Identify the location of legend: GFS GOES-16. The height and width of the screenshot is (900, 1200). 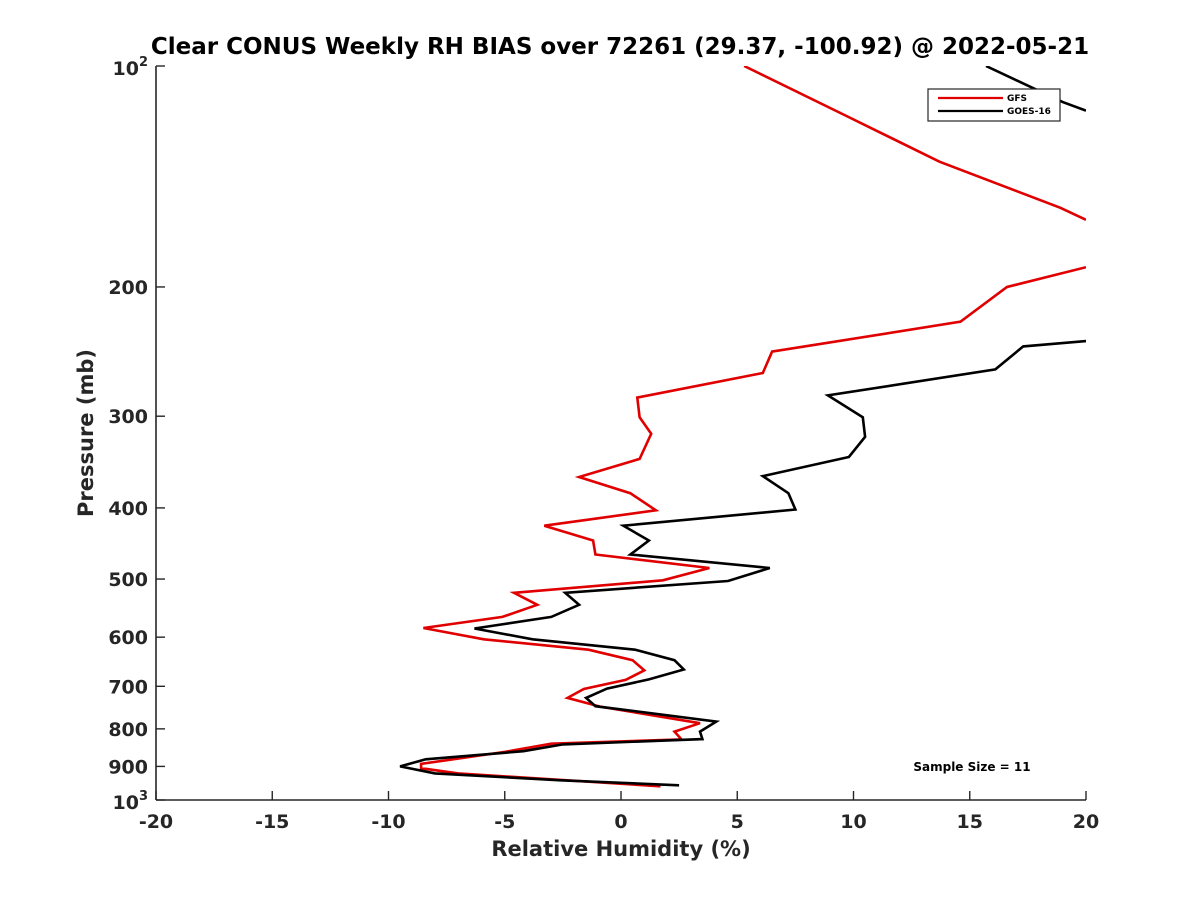
(994, 105).